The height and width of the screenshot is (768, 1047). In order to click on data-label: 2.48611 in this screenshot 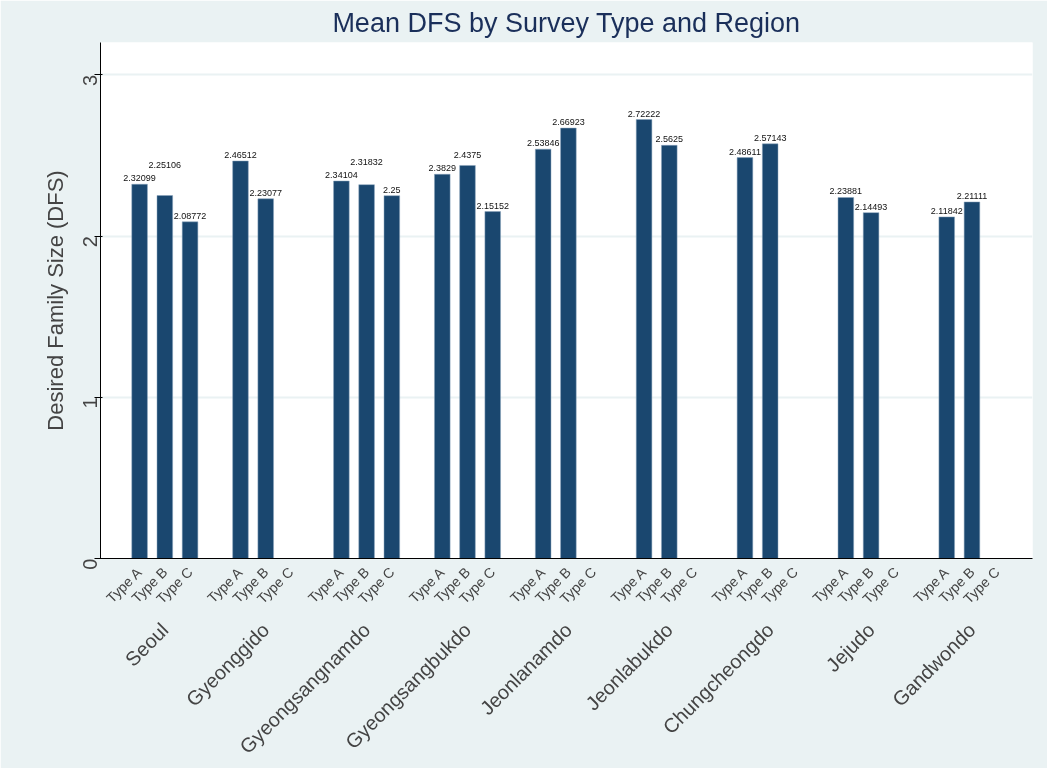, I will do `click(745, 151)`.